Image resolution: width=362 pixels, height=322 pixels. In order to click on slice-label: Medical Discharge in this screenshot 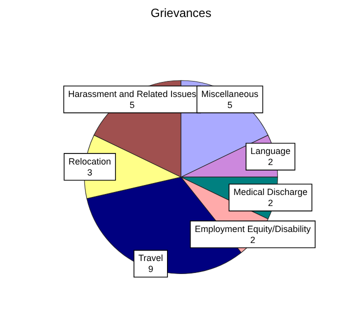, I will do `click(270, 192)`.